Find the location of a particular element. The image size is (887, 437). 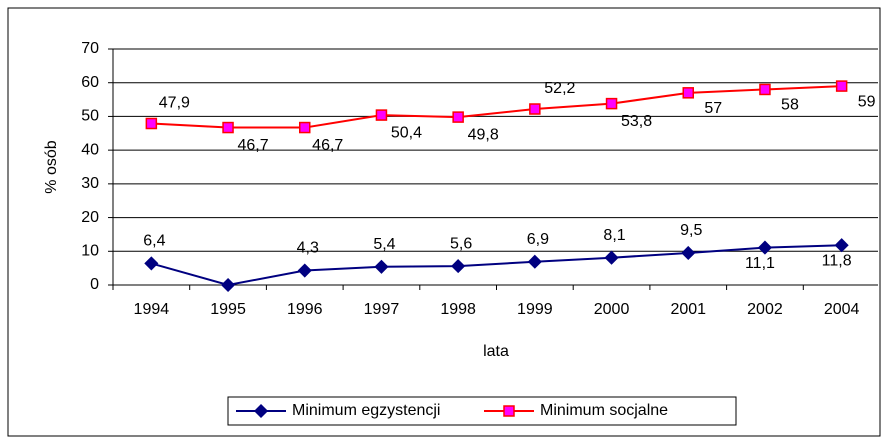

data-label: 49,8 is located at coordinates (483, 134).